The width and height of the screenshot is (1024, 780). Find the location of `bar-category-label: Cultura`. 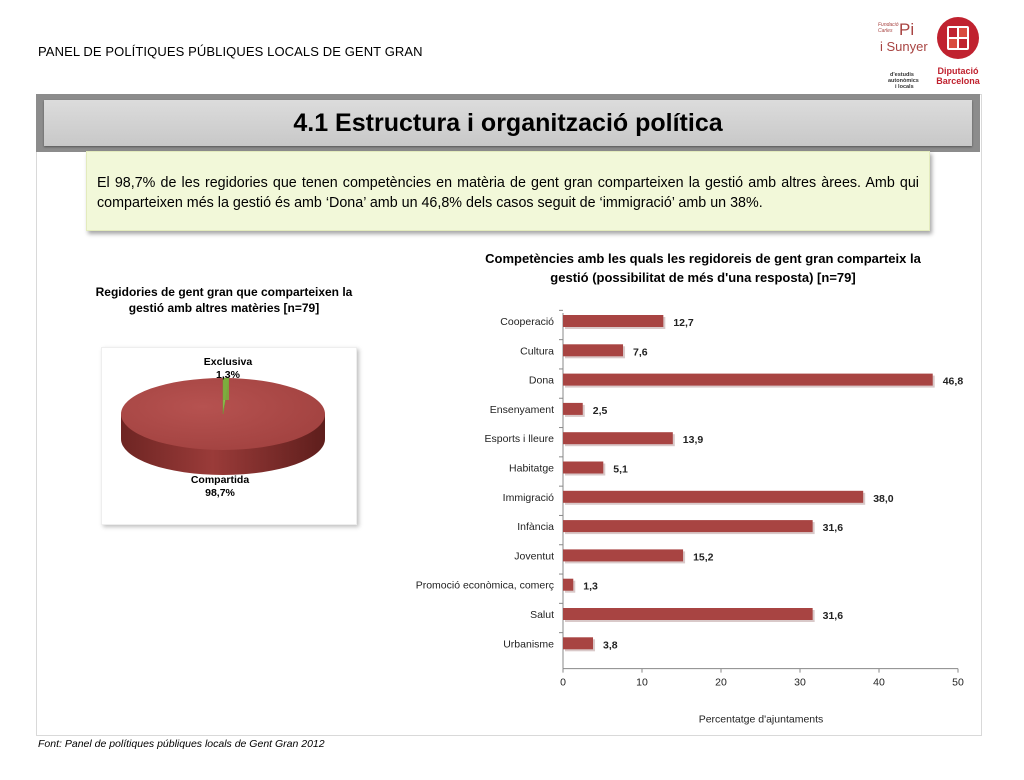

bar-category-label: Cultura is located at coordinates (537, 351).